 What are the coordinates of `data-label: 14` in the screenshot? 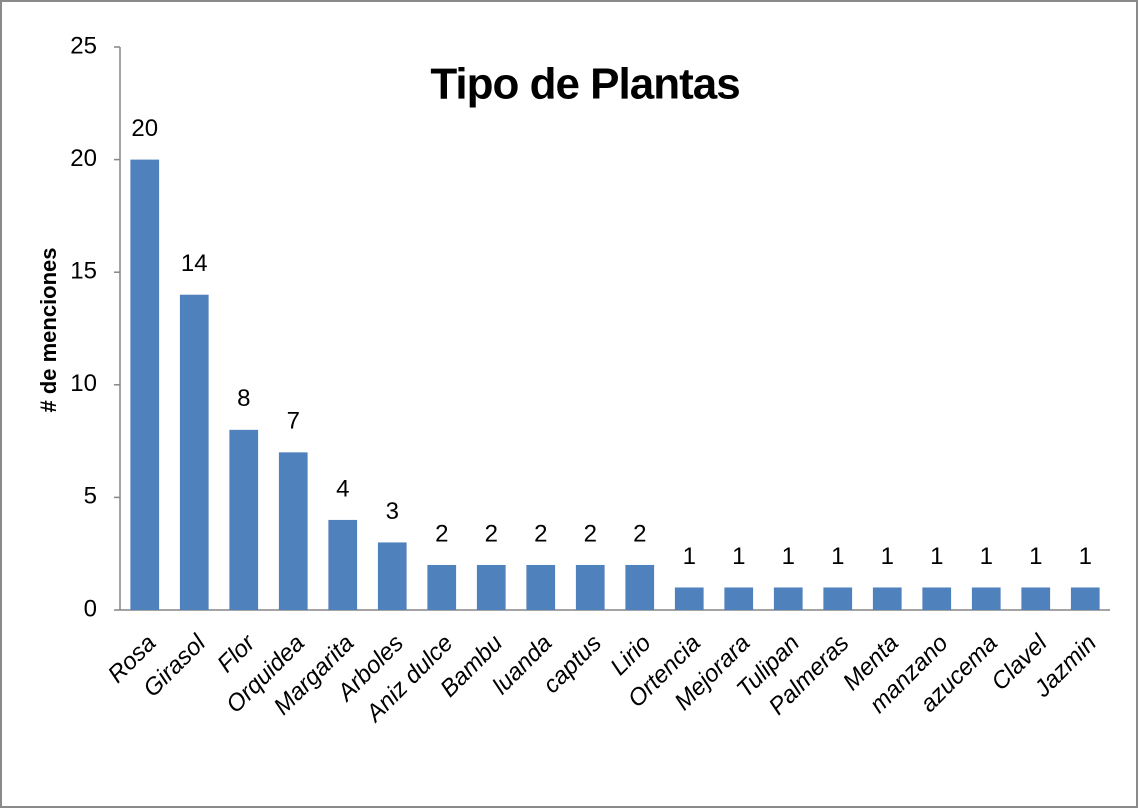 It's located at (194, 263).